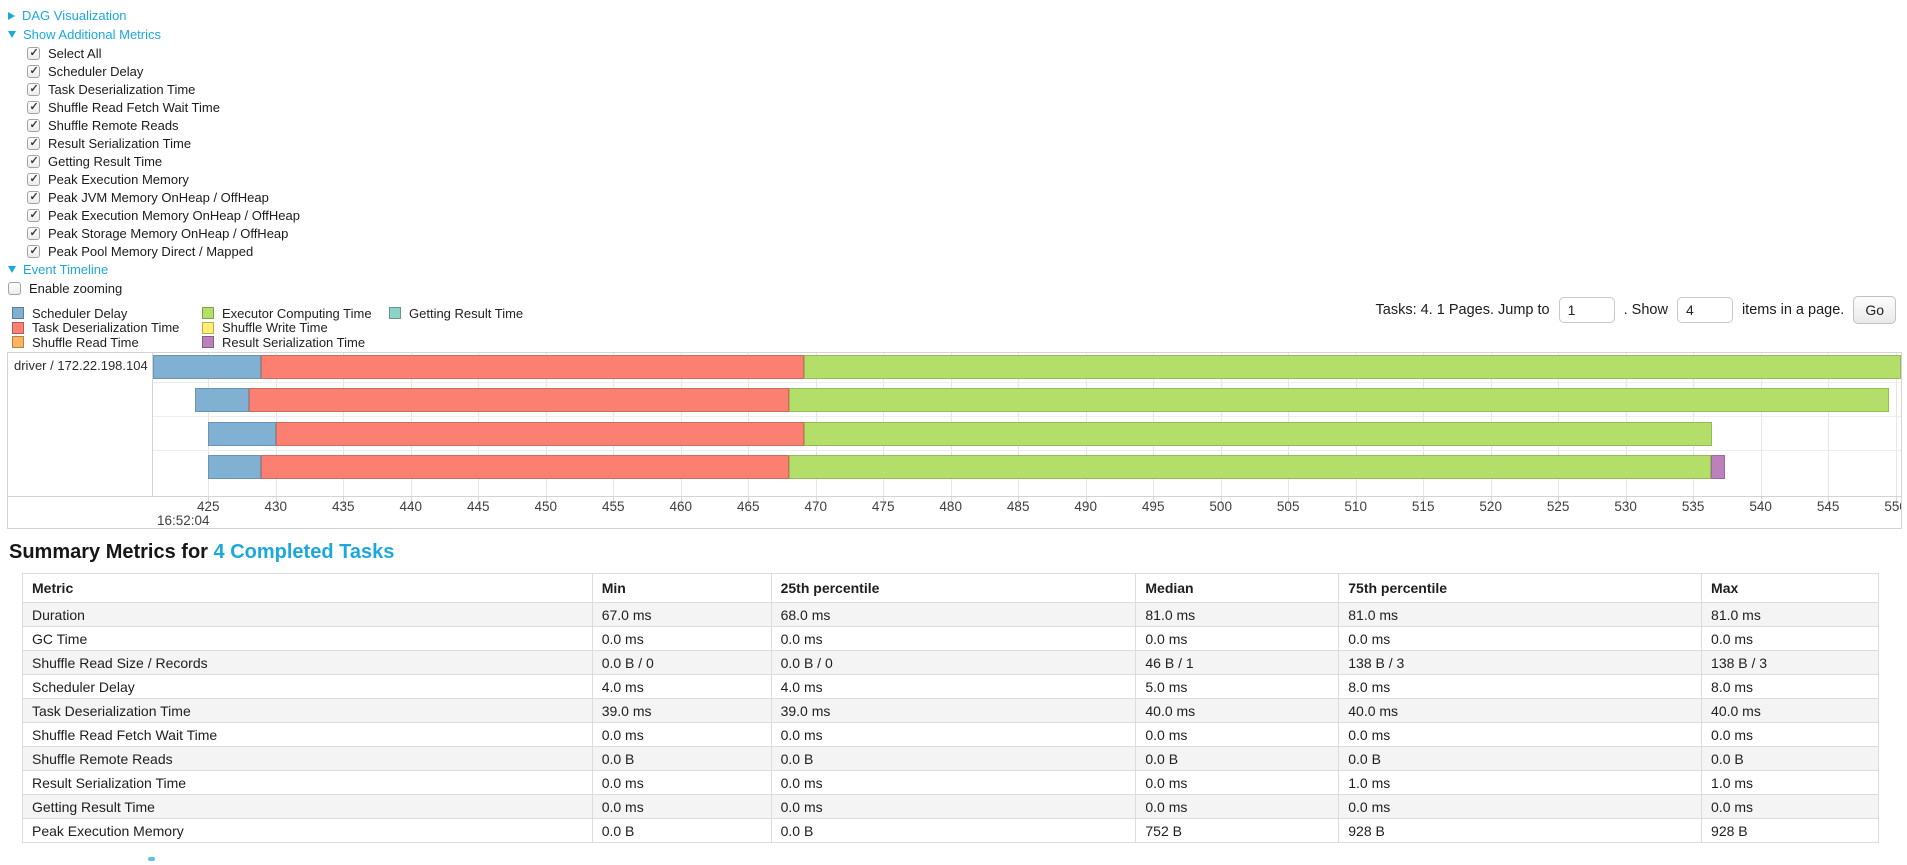 The image size is (1907, 865). What do you see at coordinates (307, 782) in the screenshot?
I see `summary-cell: Result Serialization Time` at bounding box center [307, 782].